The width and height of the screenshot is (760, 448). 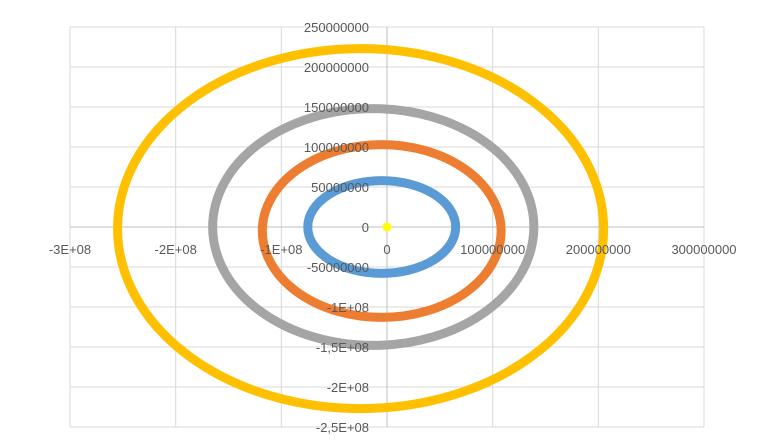 What do you see at coordinates (348, 387) in the screenshot?
I see `y-tick-label-9: -2E+08` at bounding box center [348, 387].